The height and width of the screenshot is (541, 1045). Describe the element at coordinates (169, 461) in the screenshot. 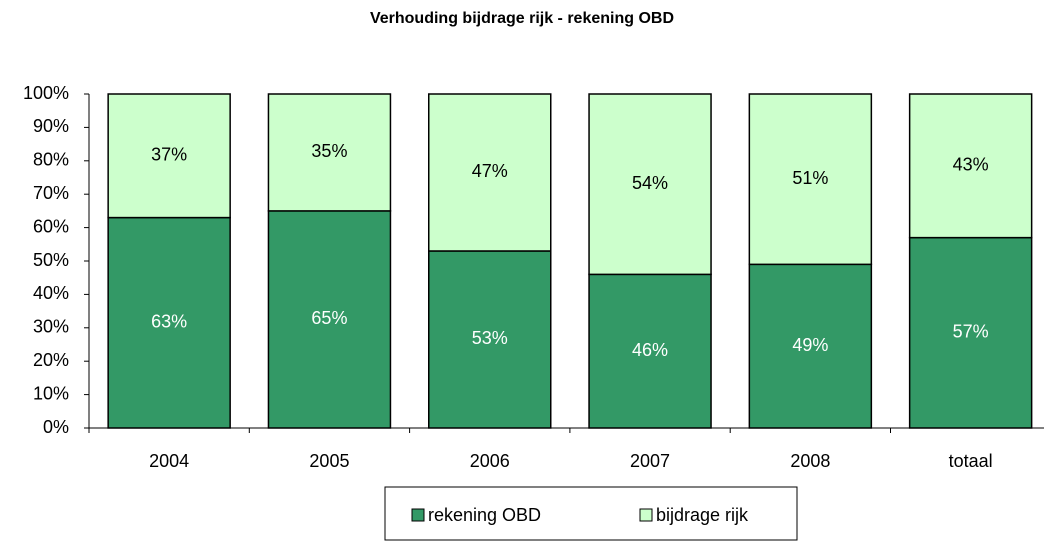

I see `x-tick-label: 2004` at that location.